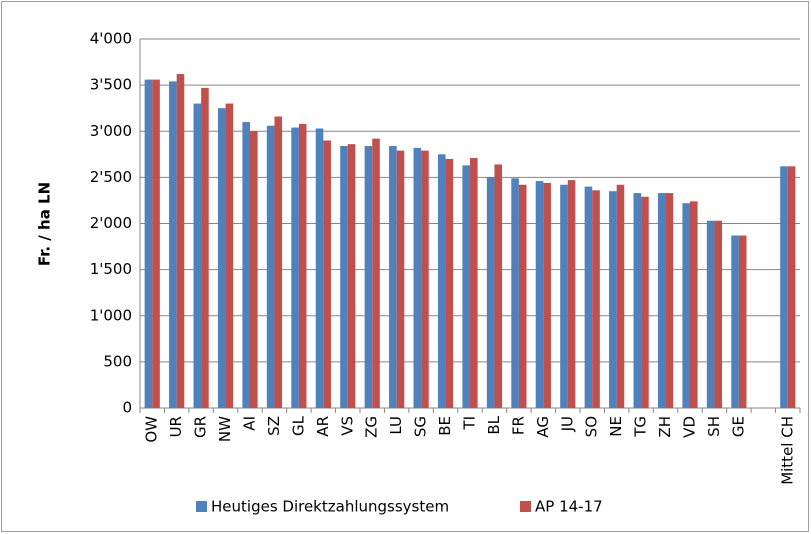 The image size is (811, 534). I want to click on y-axis-label: Fr. / ha LN, so click(45, 224).